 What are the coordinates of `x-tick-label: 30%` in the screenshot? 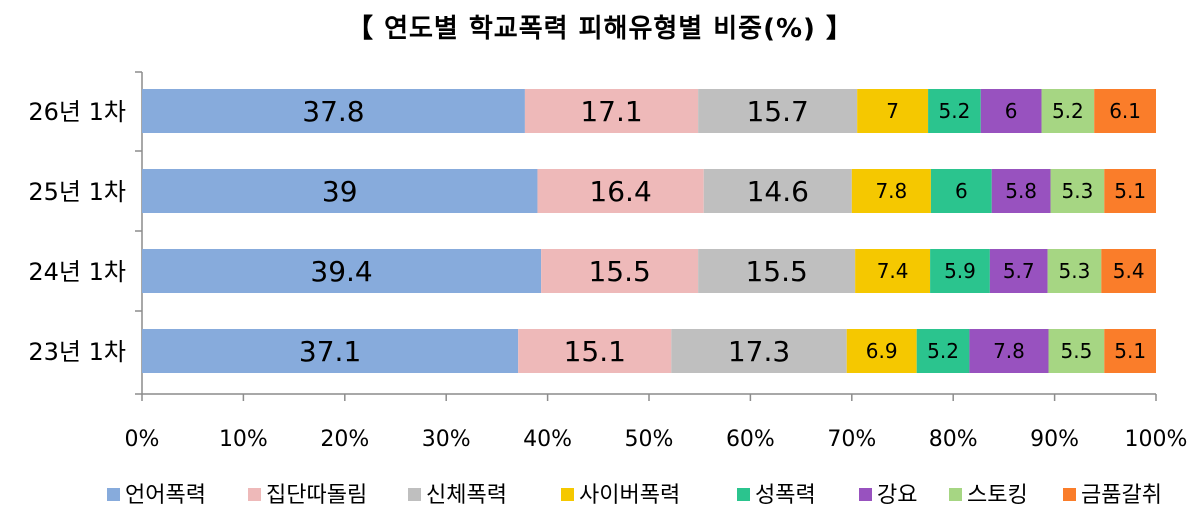 It's located at (446, 439).